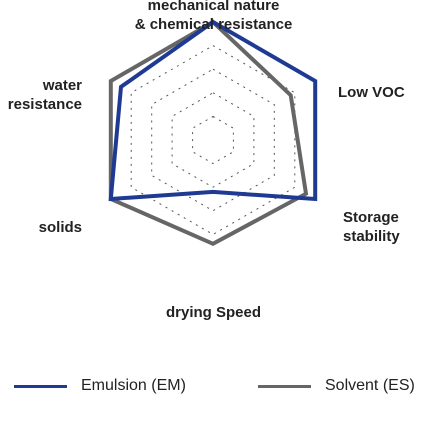 Image resolution: width=427 pixels, height=427 pixels. What do you see at coordinates (133, 385) in the screenshot?
I see `legend-label-emulsion: Emulsion (EM)` at bounding box center [133, 385].